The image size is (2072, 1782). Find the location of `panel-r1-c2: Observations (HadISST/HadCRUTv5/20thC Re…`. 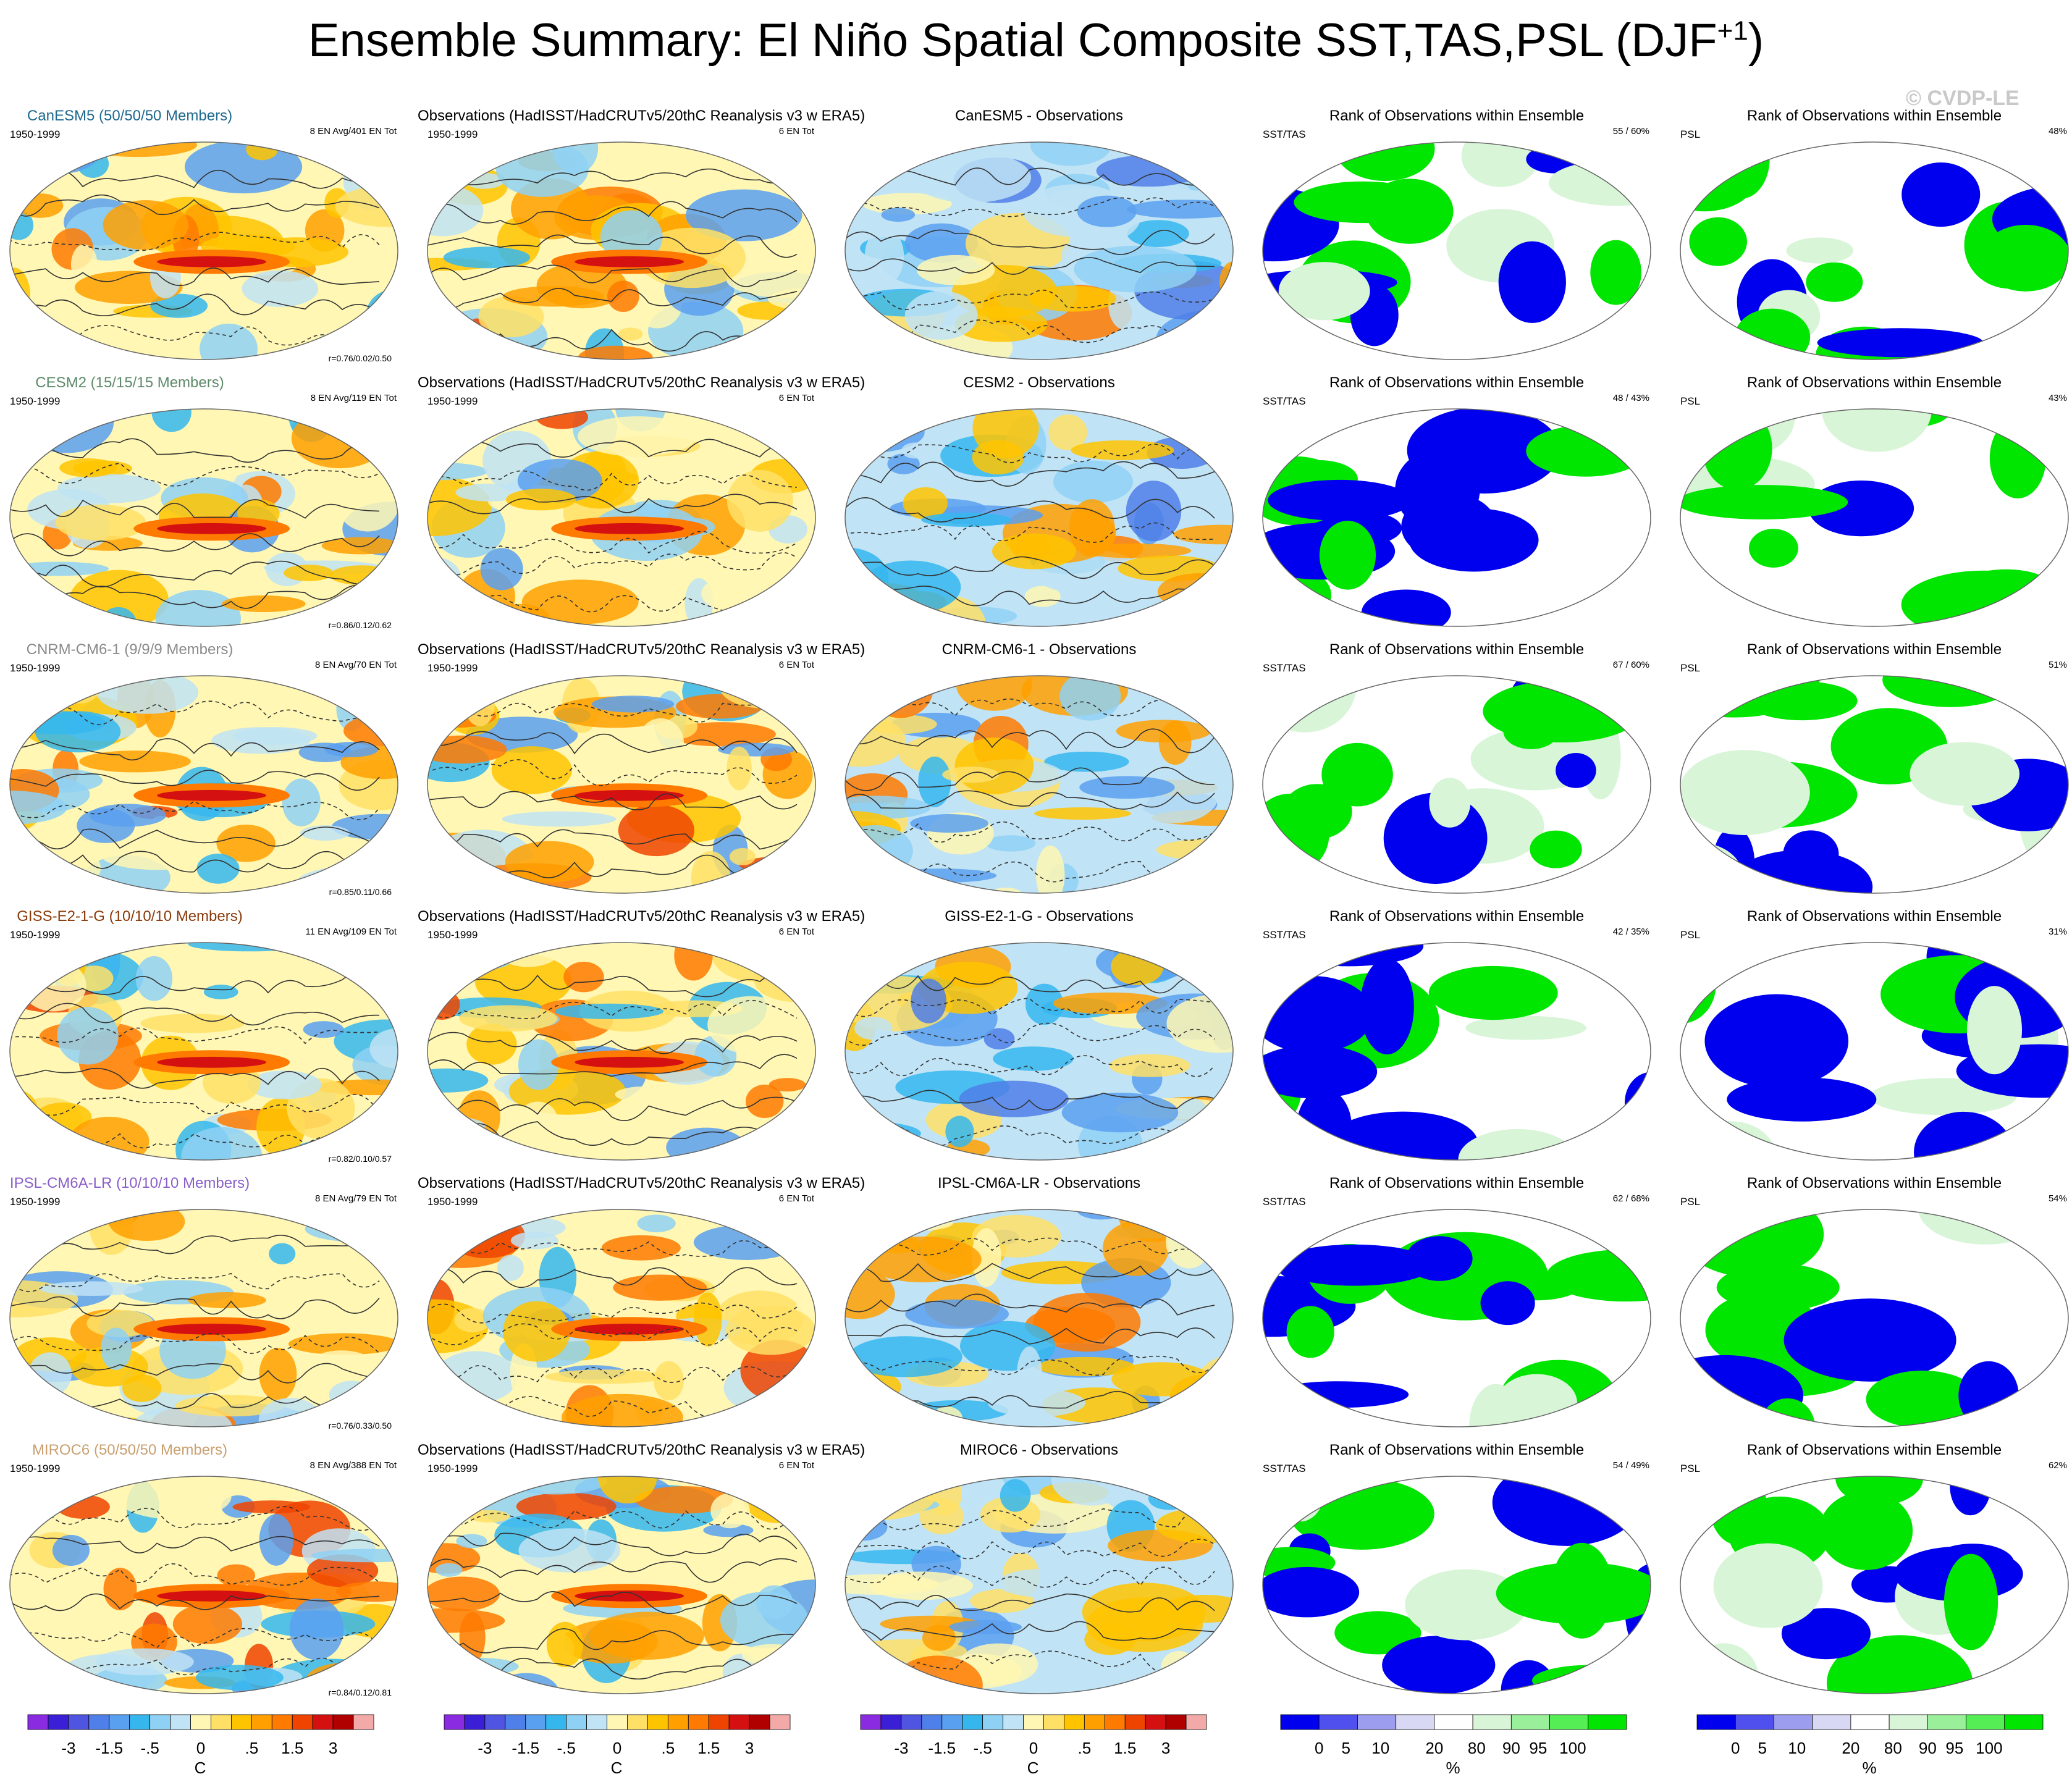

panel-r1-c2: Observations (HadISST/HadCRUTv5/20thC Re… is located at coordinates (642, 238).